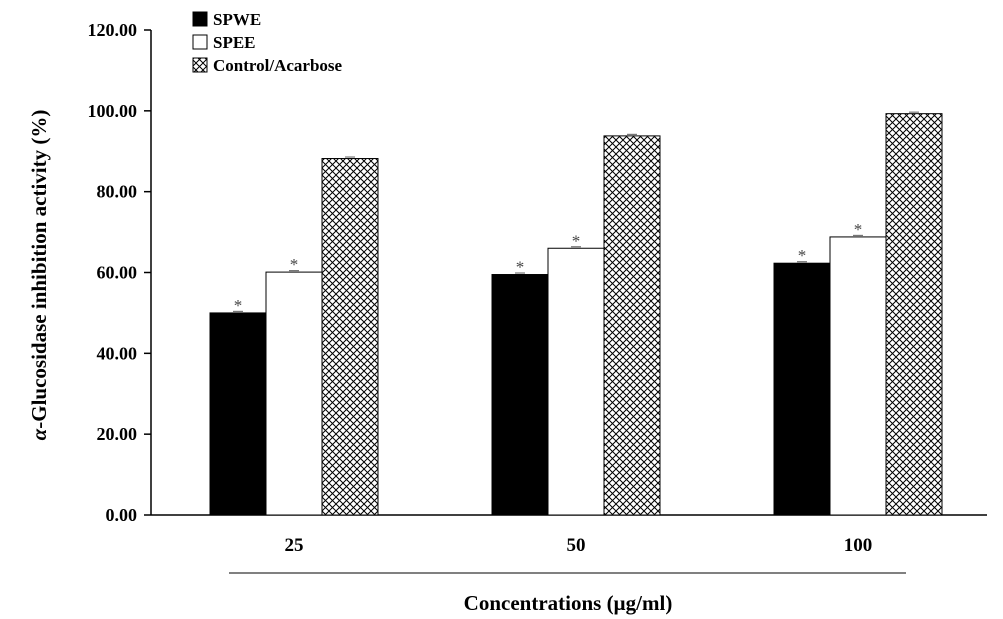  What do you see at coordinates (39, 434) in the screenshot?
I see `y-axis-title-alpha: α` at bounding box center [39, 434].